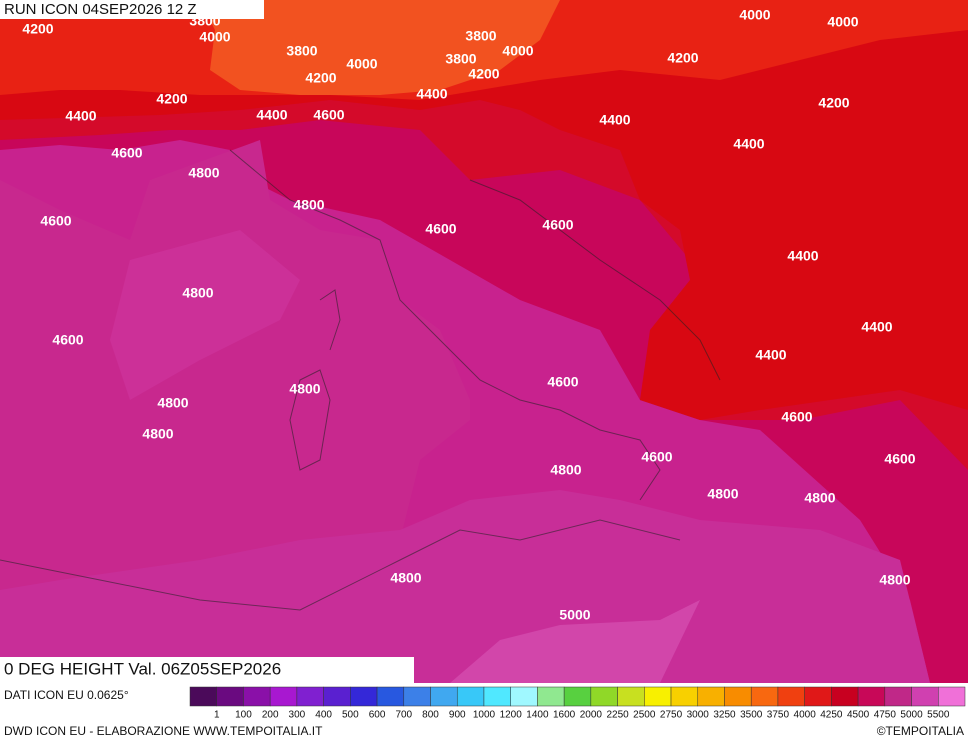 This screenshot has height=750, width=968. What do you see at coordinates (243, 715) in the screenshot?
I see `colorbar-label: 100` at bounding box center [243, 715].